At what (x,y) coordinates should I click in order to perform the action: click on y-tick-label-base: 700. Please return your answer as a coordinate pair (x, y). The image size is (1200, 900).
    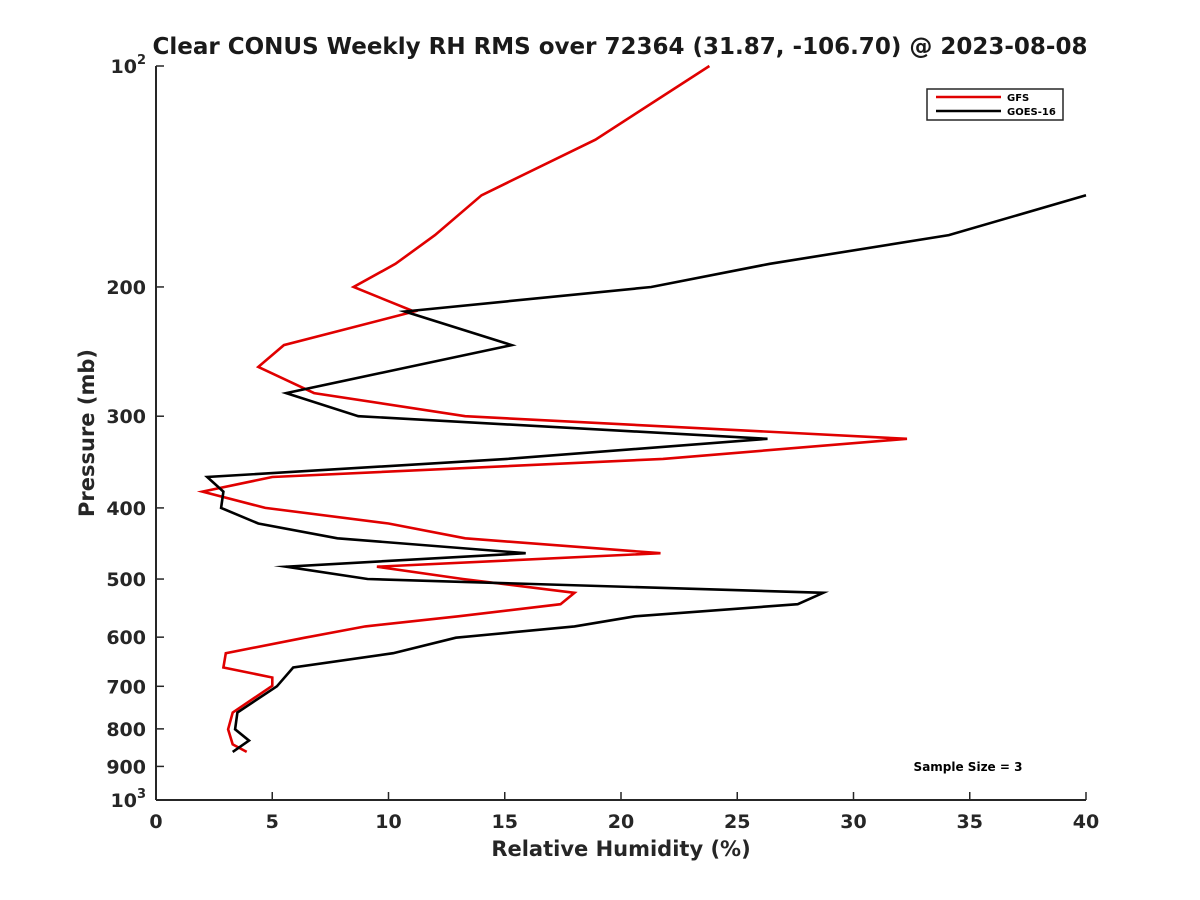
    Looking at the image, I should click on (126, 687).